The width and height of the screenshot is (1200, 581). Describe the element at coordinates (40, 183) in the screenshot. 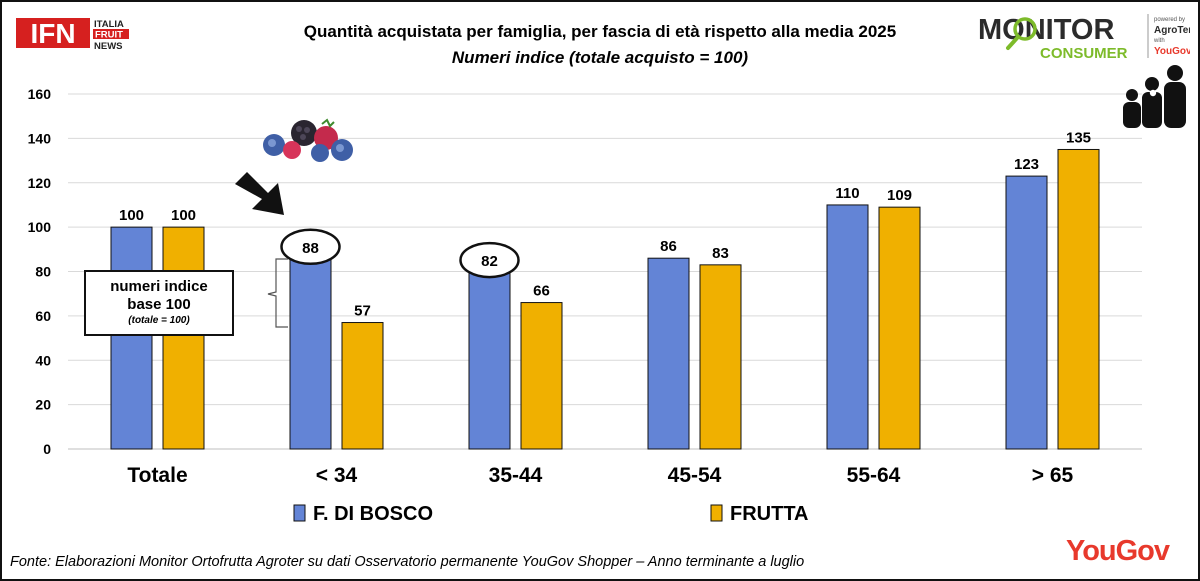

I see `y-tick-label: 120` at that location.